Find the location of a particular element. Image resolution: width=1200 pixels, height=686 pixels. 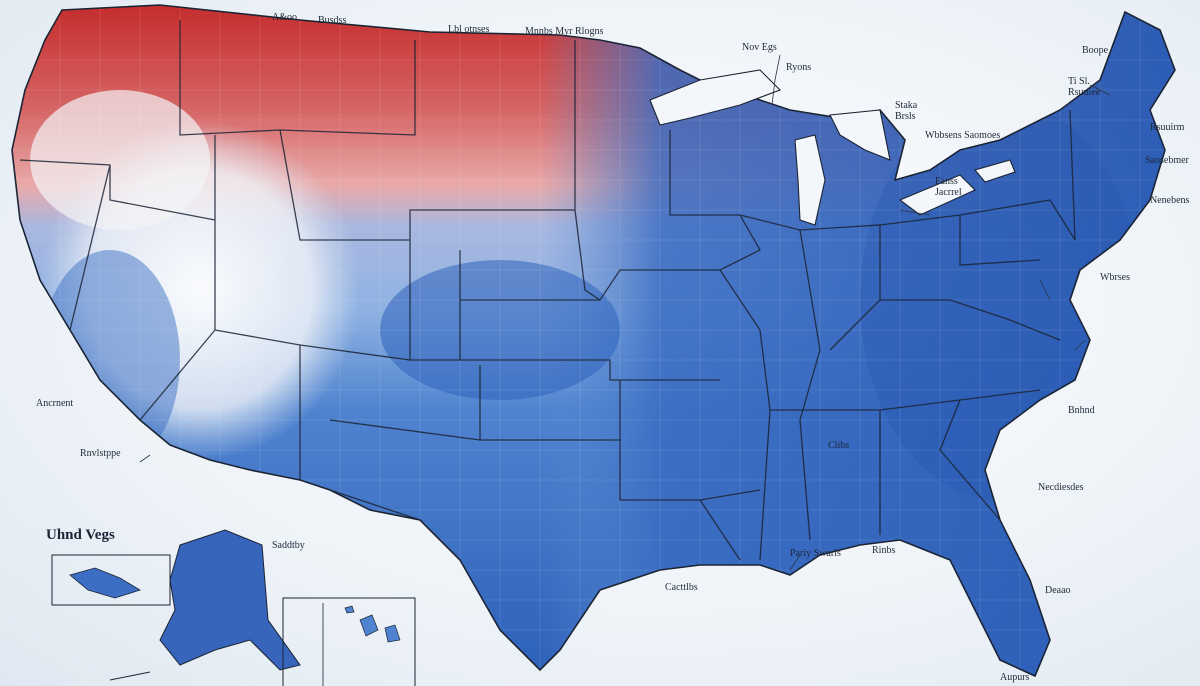

map-label: Mnnbs Myr Rlogns is located at coordinates (564, 31).